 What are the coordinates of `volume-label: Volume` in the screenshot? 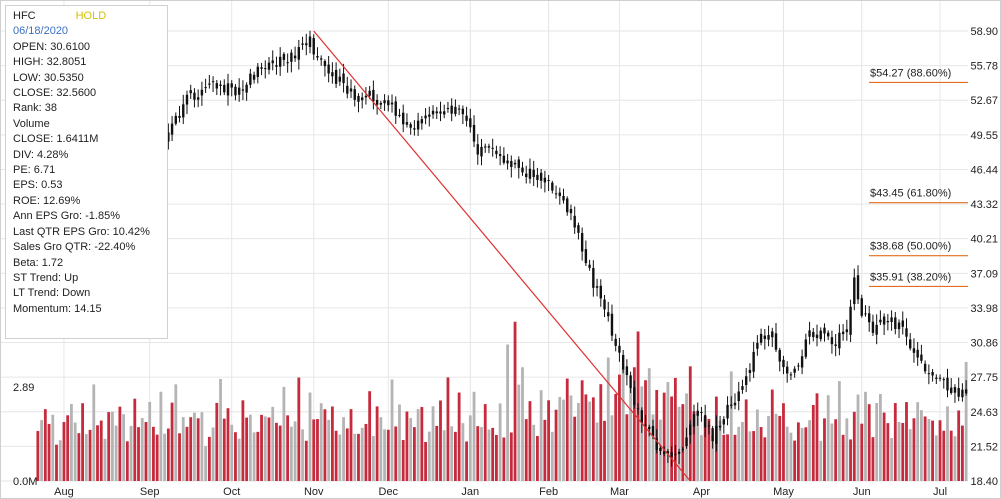 It's located at (31, 123).